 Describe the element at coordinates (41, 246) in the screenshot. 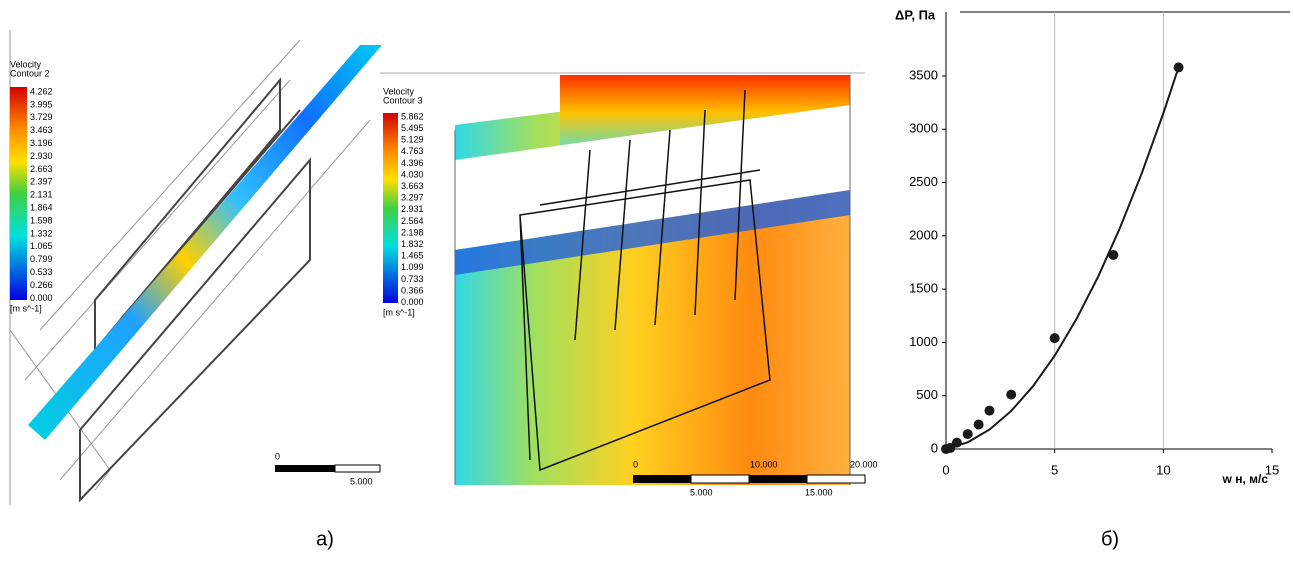

I see `legend-label: 1.065` at that location.